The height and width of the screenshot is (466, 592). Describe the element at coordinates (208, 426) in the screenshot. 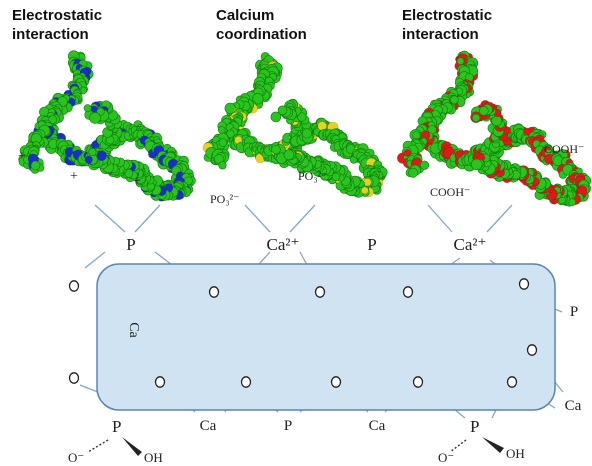

I see `bottom-label-ca1: Ca` at that location.